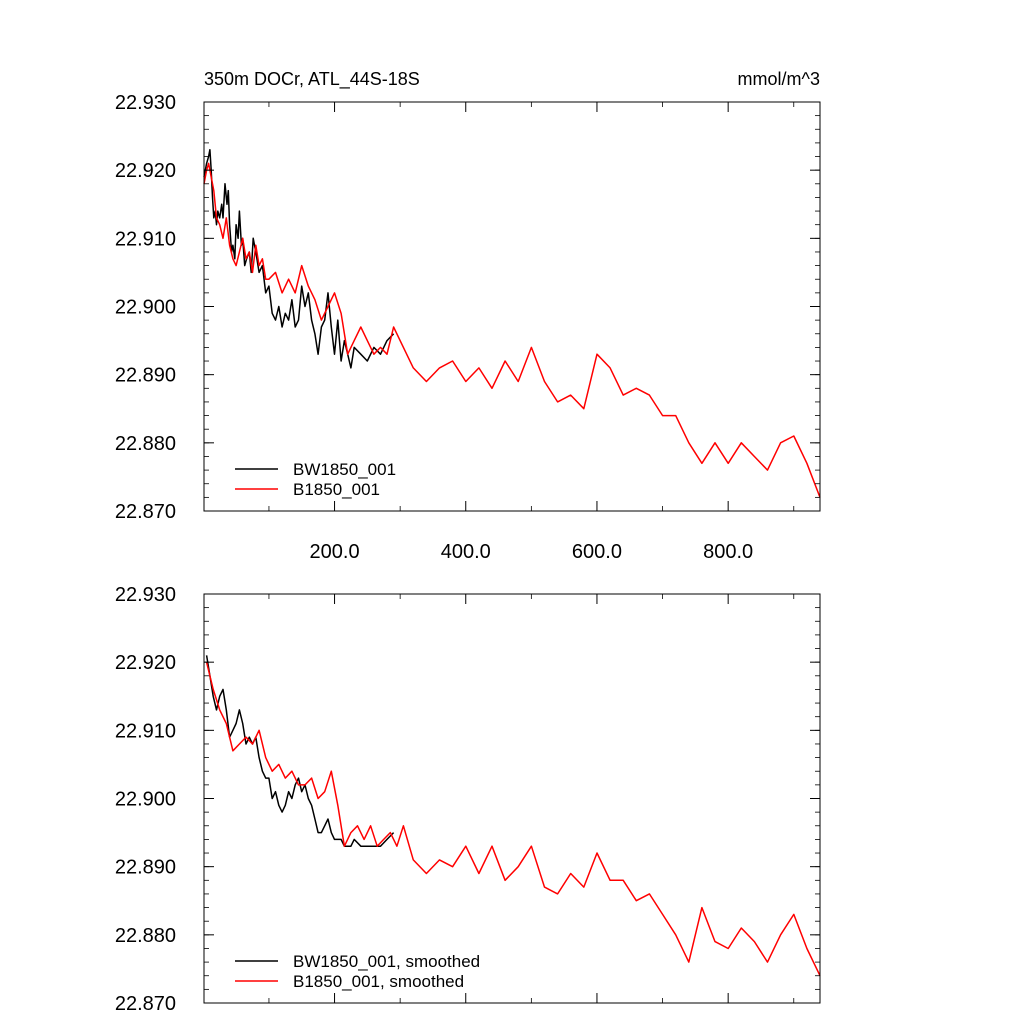  Describe the element at coordinates (336, 489) in the screenshot. I see `top-legend-label-1: B1850_001` at that location.